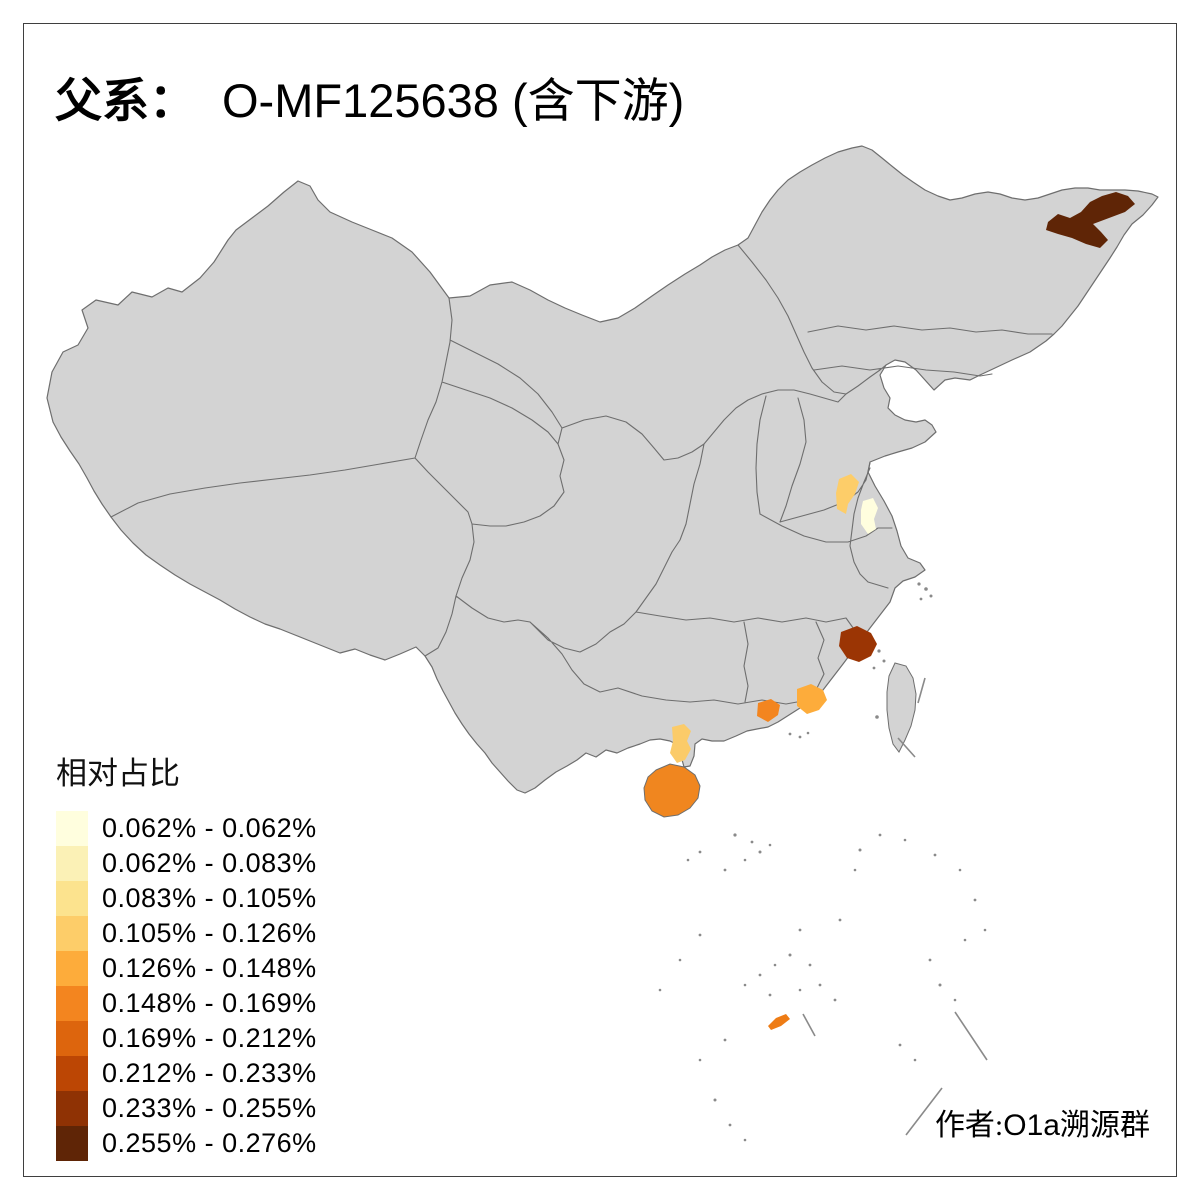 The width and height of the screenshot is (1200, 1200). I want to click on legend-row: 0.212% - 0.233%, so click(186, 1073).